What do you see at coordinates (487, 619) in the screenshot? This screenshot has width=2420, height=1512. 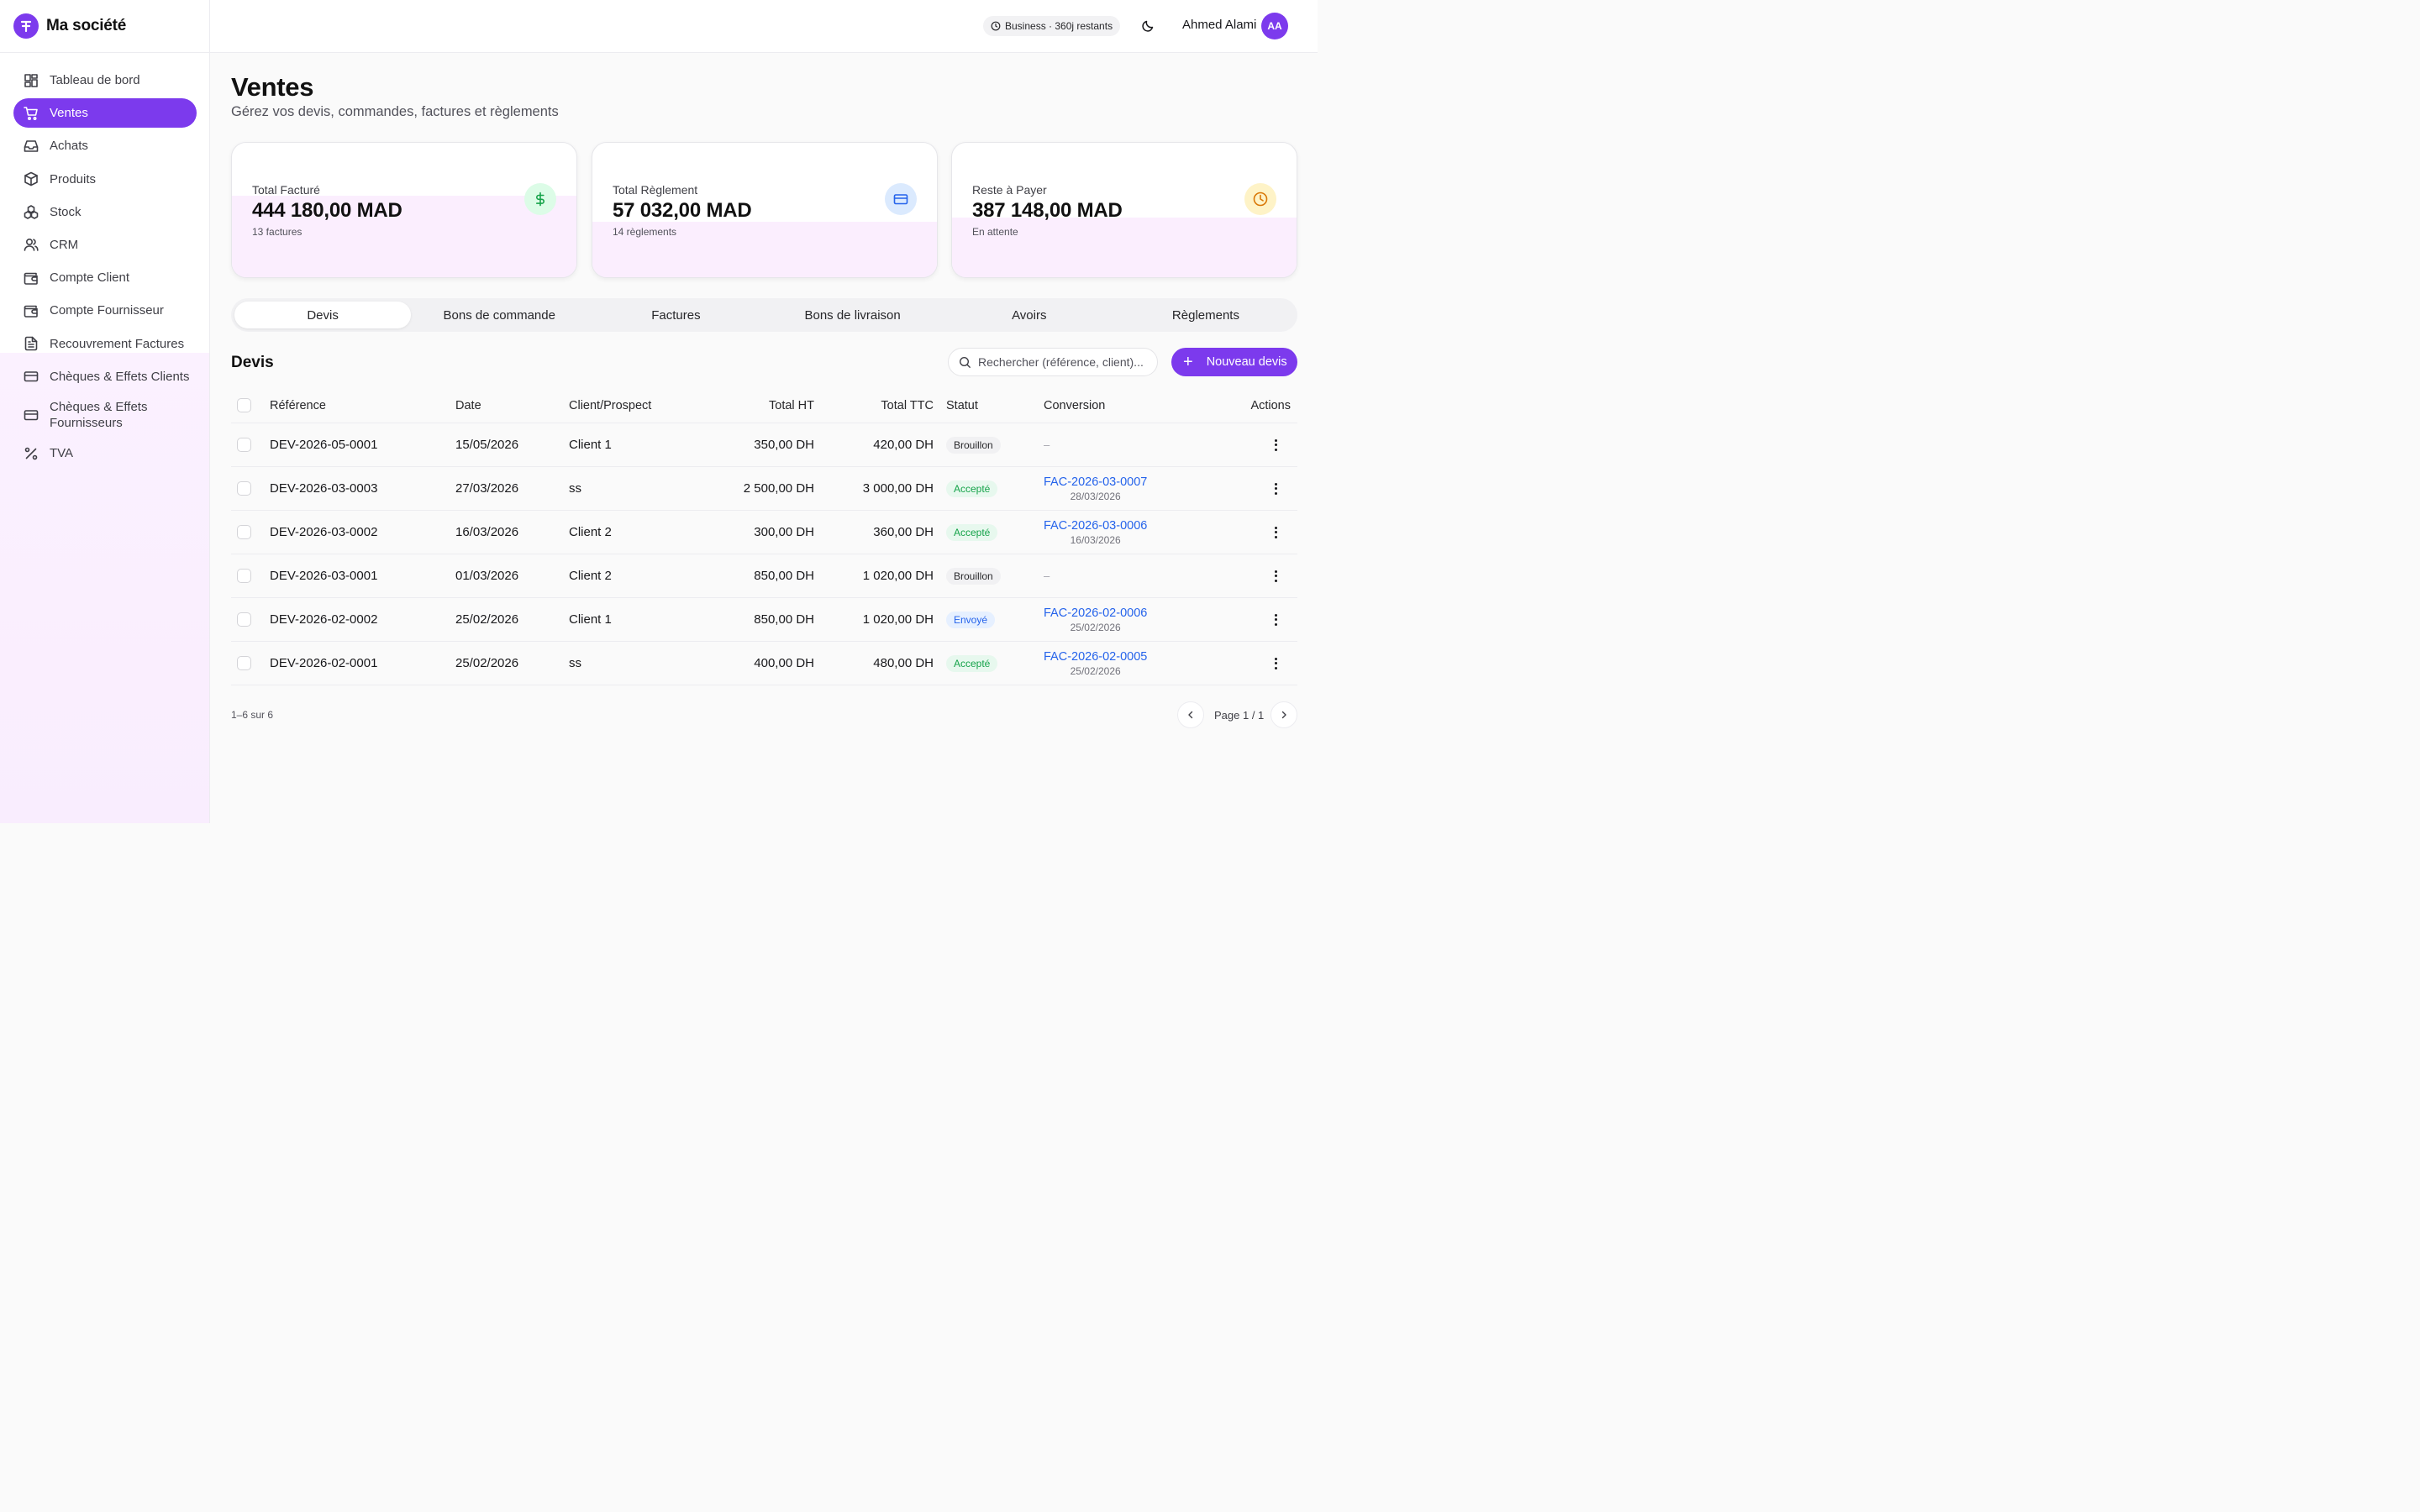 I see `cell-date: 25/02/2026` at bounding box center [487, 619].